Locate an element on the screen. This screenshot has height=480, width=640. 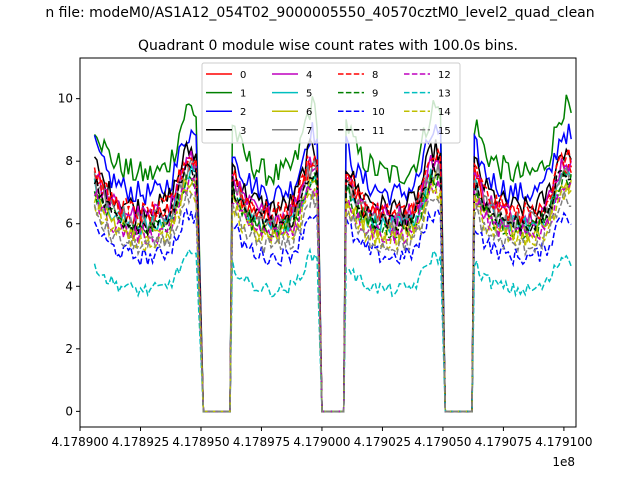
legend-label-7: 7 is located at coordinates (309, 131).